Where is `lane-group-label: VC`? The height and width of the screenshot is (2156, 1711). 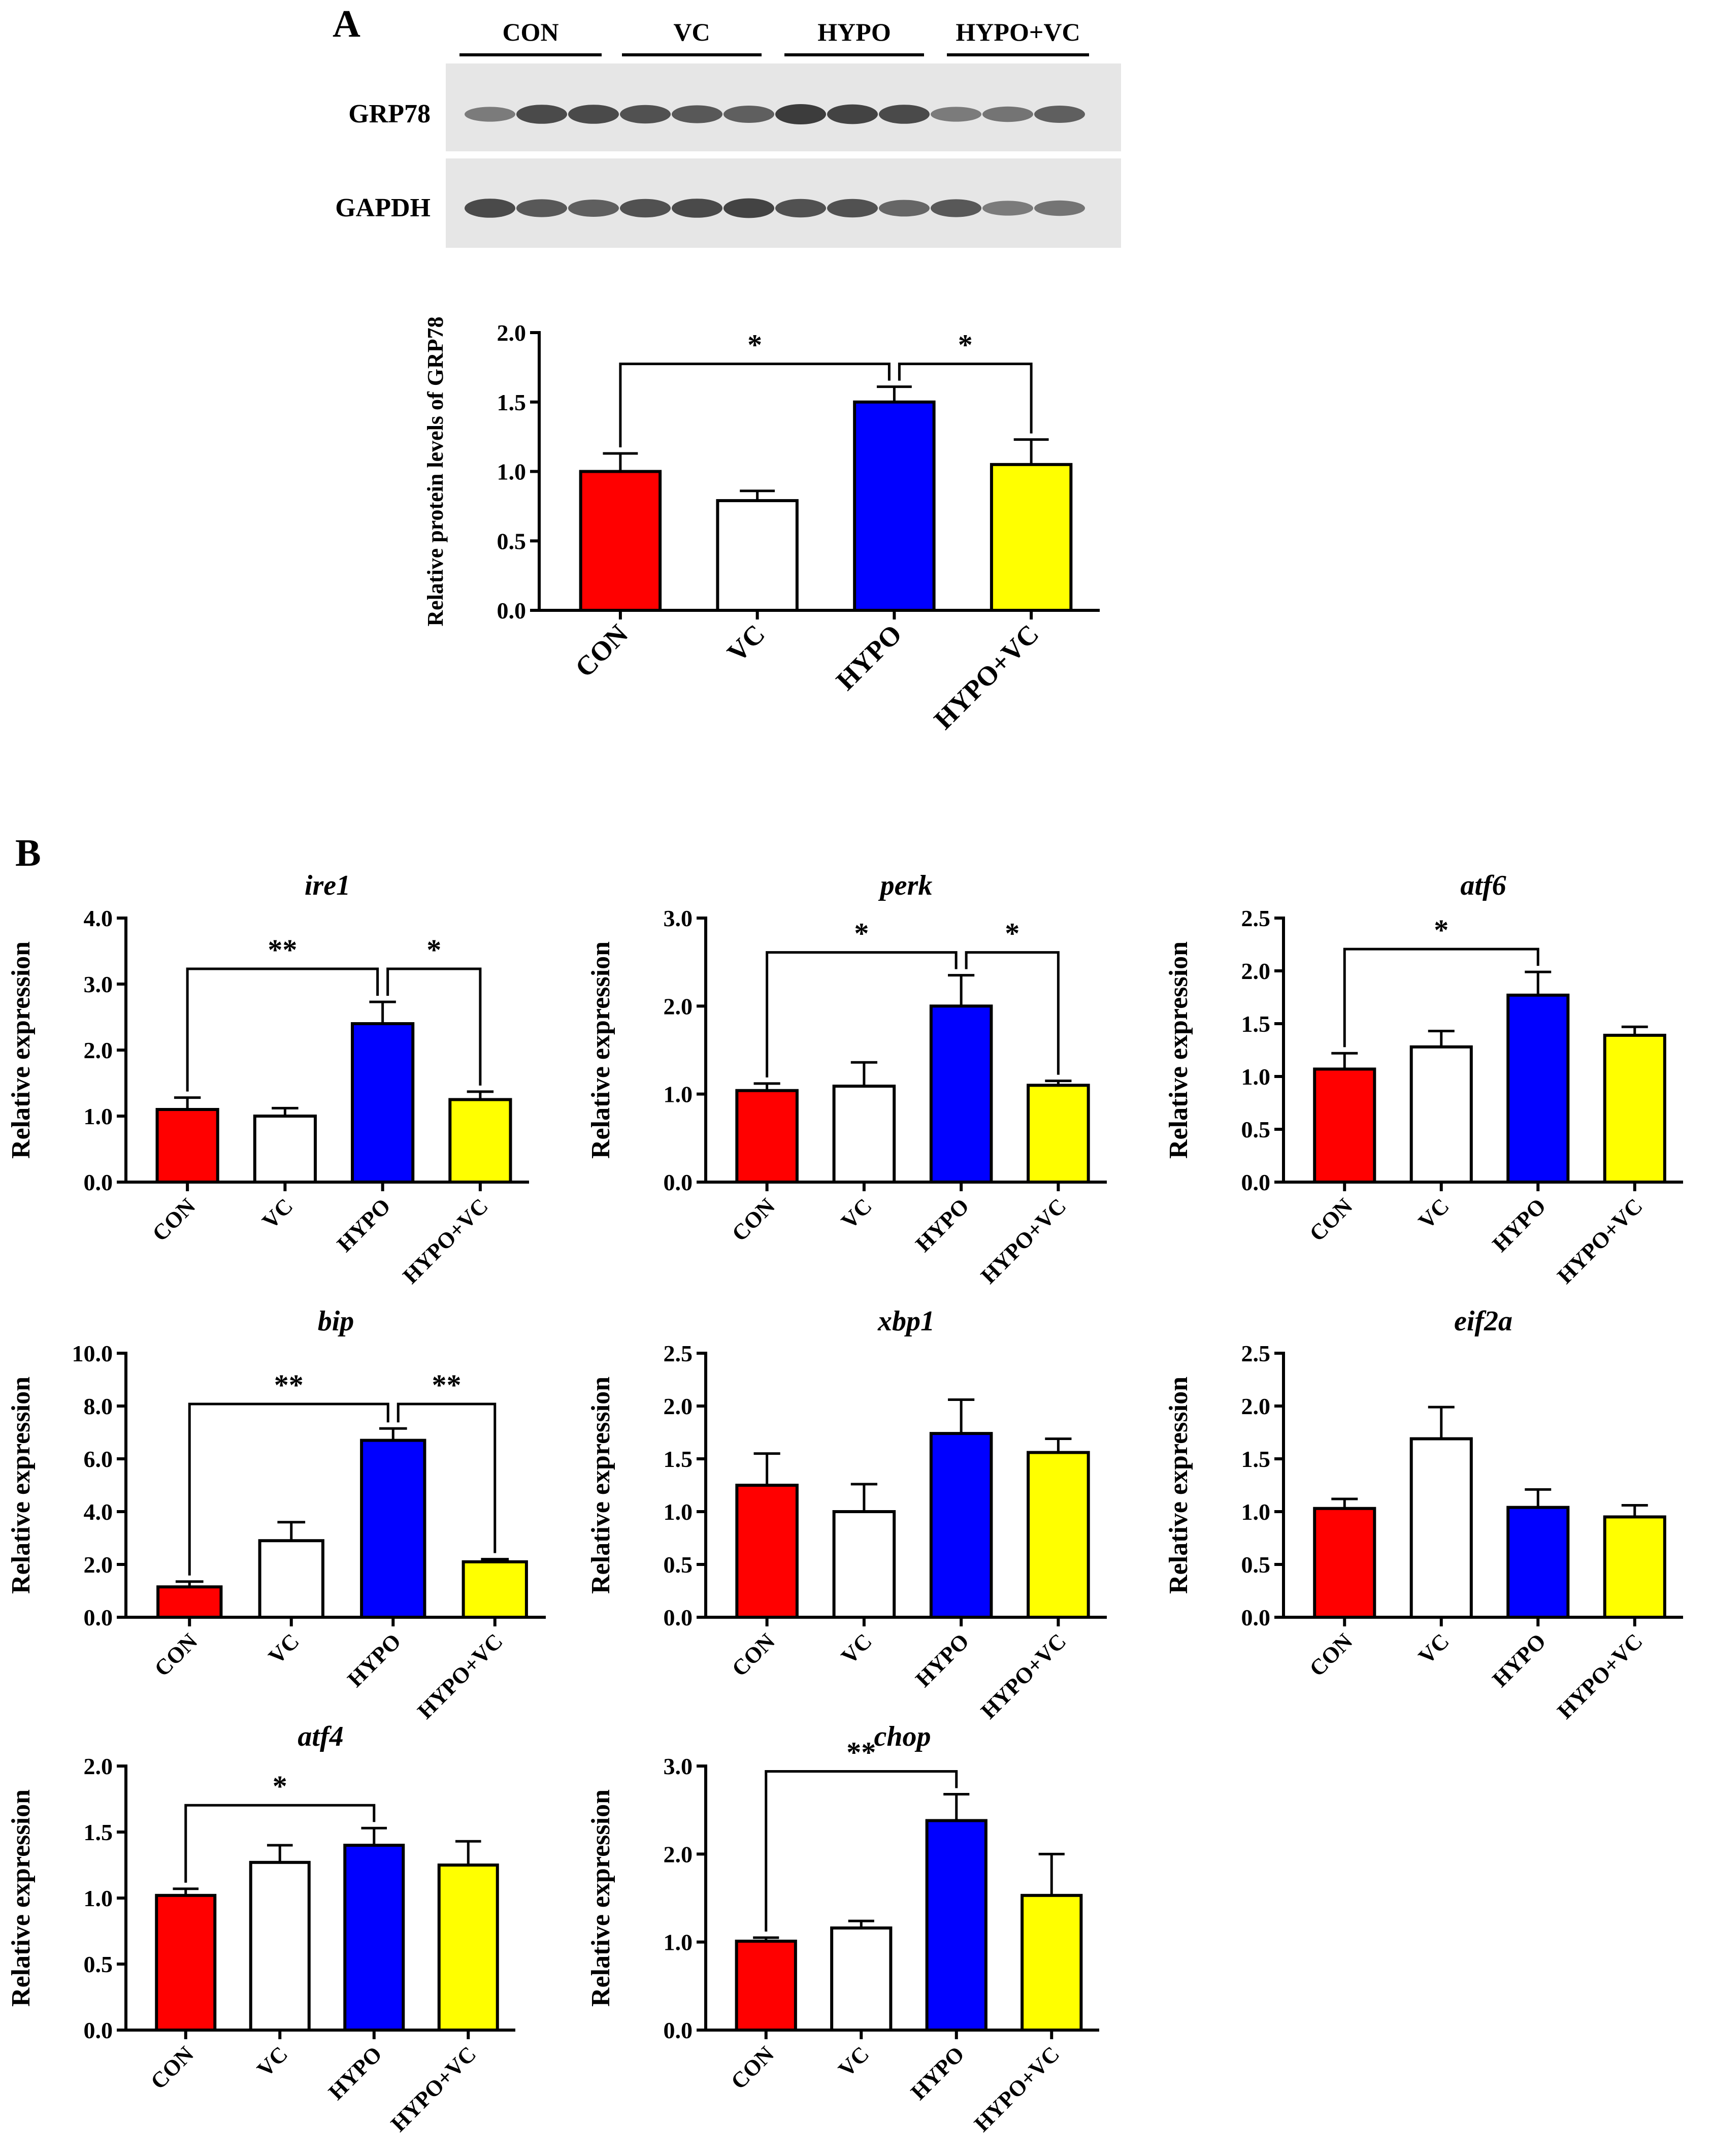
lane-group-label: VC is located at coordinates (691, 32).